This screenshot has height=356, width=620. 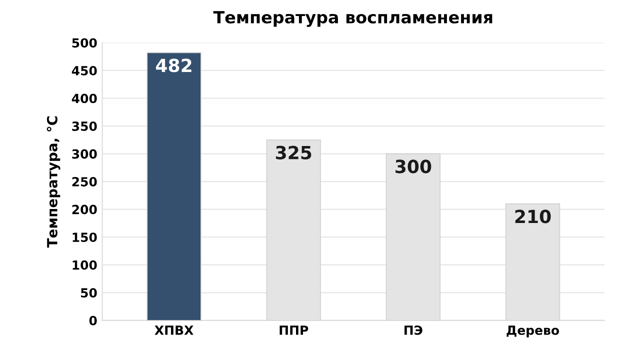 I want to click on y-tick-label: 250, so click(x=84, y=181).